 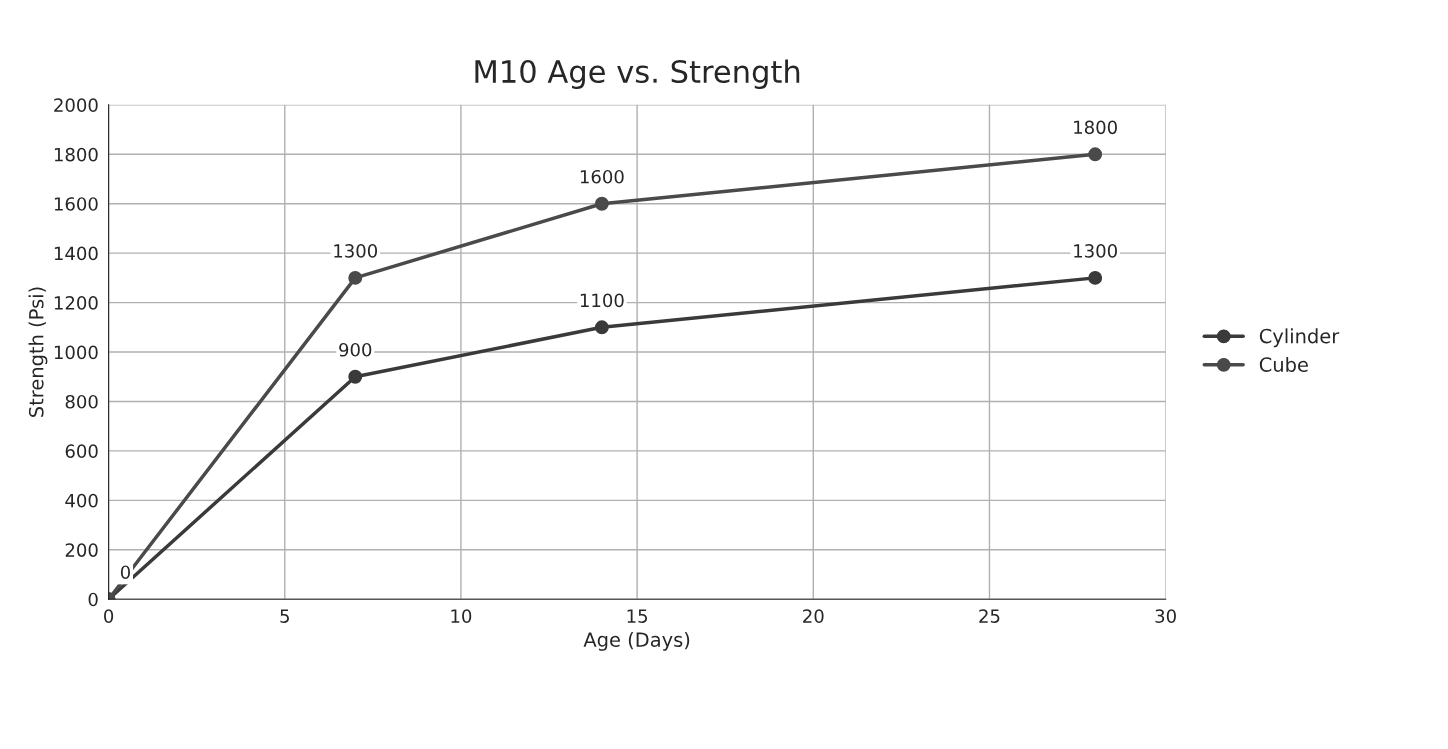 I want to click on data-label: 0, so click(x=125, y=572).